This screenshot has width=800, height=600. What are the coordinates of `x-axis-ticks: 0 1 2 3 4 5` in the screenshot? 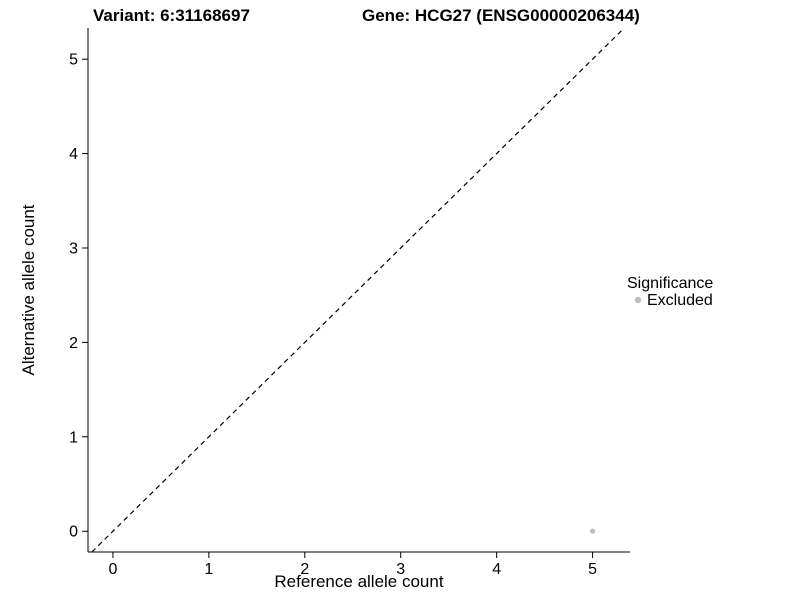 It's located at (352, 565).